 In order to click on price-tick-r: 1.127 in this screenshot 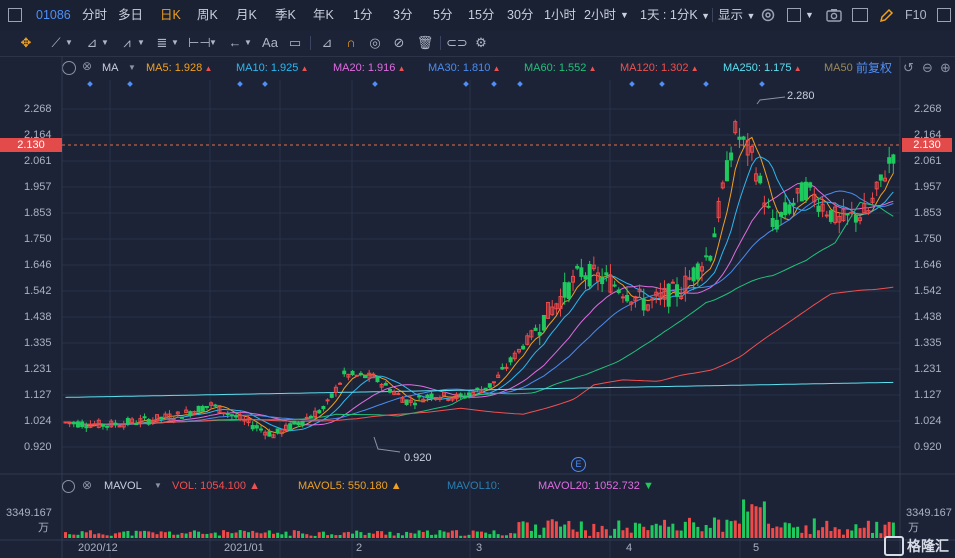, I will do `click(928, 395)`.